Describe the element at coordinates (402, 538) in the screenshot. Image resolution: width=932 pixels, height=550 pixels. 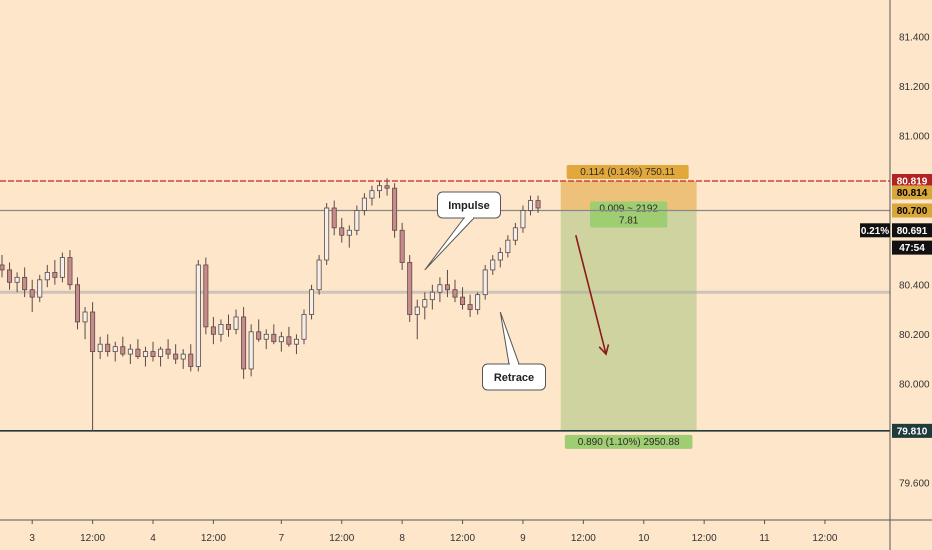
I see `x-tick-label: 8` at that location.